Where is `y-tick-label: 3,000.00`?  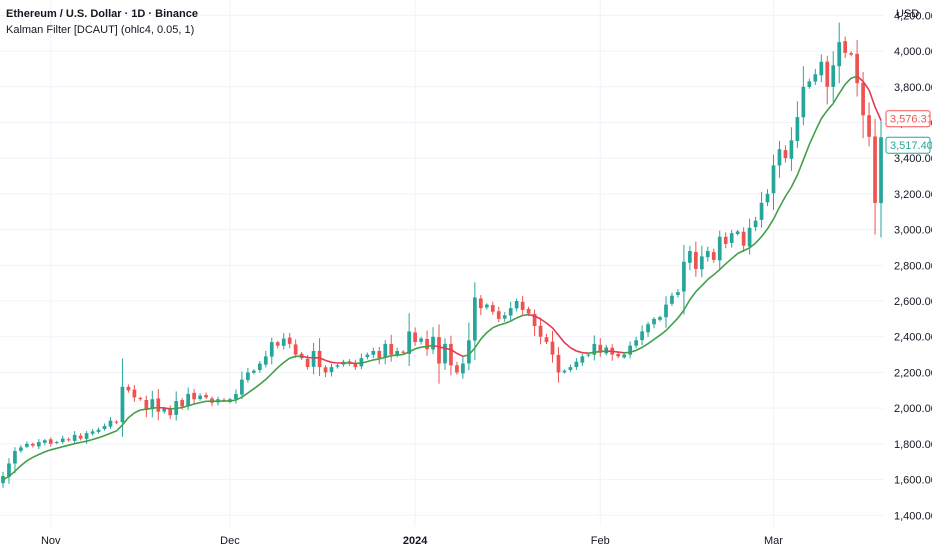 y-tick-label: 3,000.00 is located at coordinates (913, 231).